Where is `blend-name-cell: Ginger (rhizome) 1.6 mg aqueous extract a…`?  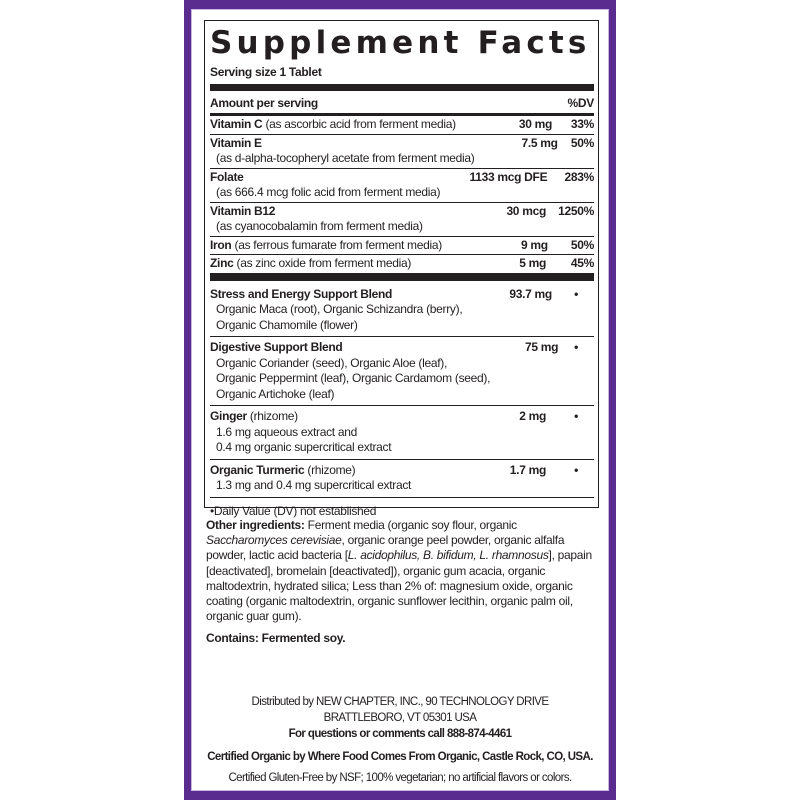
blend-name-cell: Ginger (rhizome) 1.6 mg aqueous extract a… is located at coordinates (323, 432).